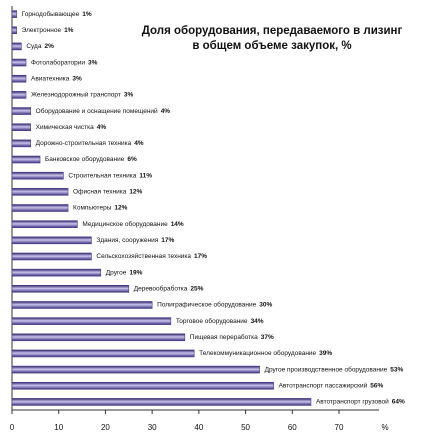 Image resolution: width=426 pixels, height=439 pixels. What do you see at coordinates (12, 427) in the screenshot?
I see `x-tick-label: 0` at bounding box center [12, 427].